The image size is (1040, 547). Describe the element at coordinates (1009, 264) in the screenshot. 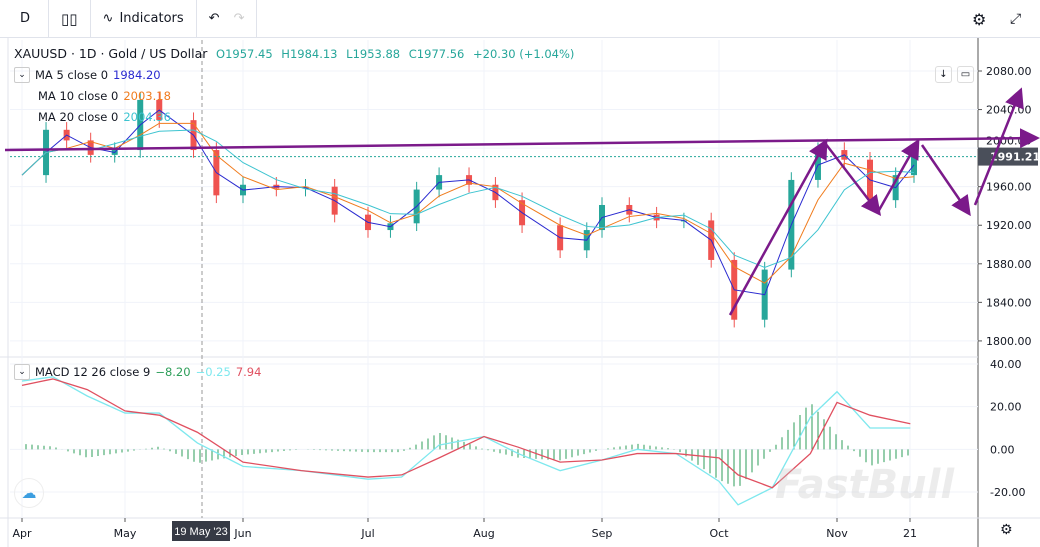

I see `price-tick-label: 1880.00` at that location.